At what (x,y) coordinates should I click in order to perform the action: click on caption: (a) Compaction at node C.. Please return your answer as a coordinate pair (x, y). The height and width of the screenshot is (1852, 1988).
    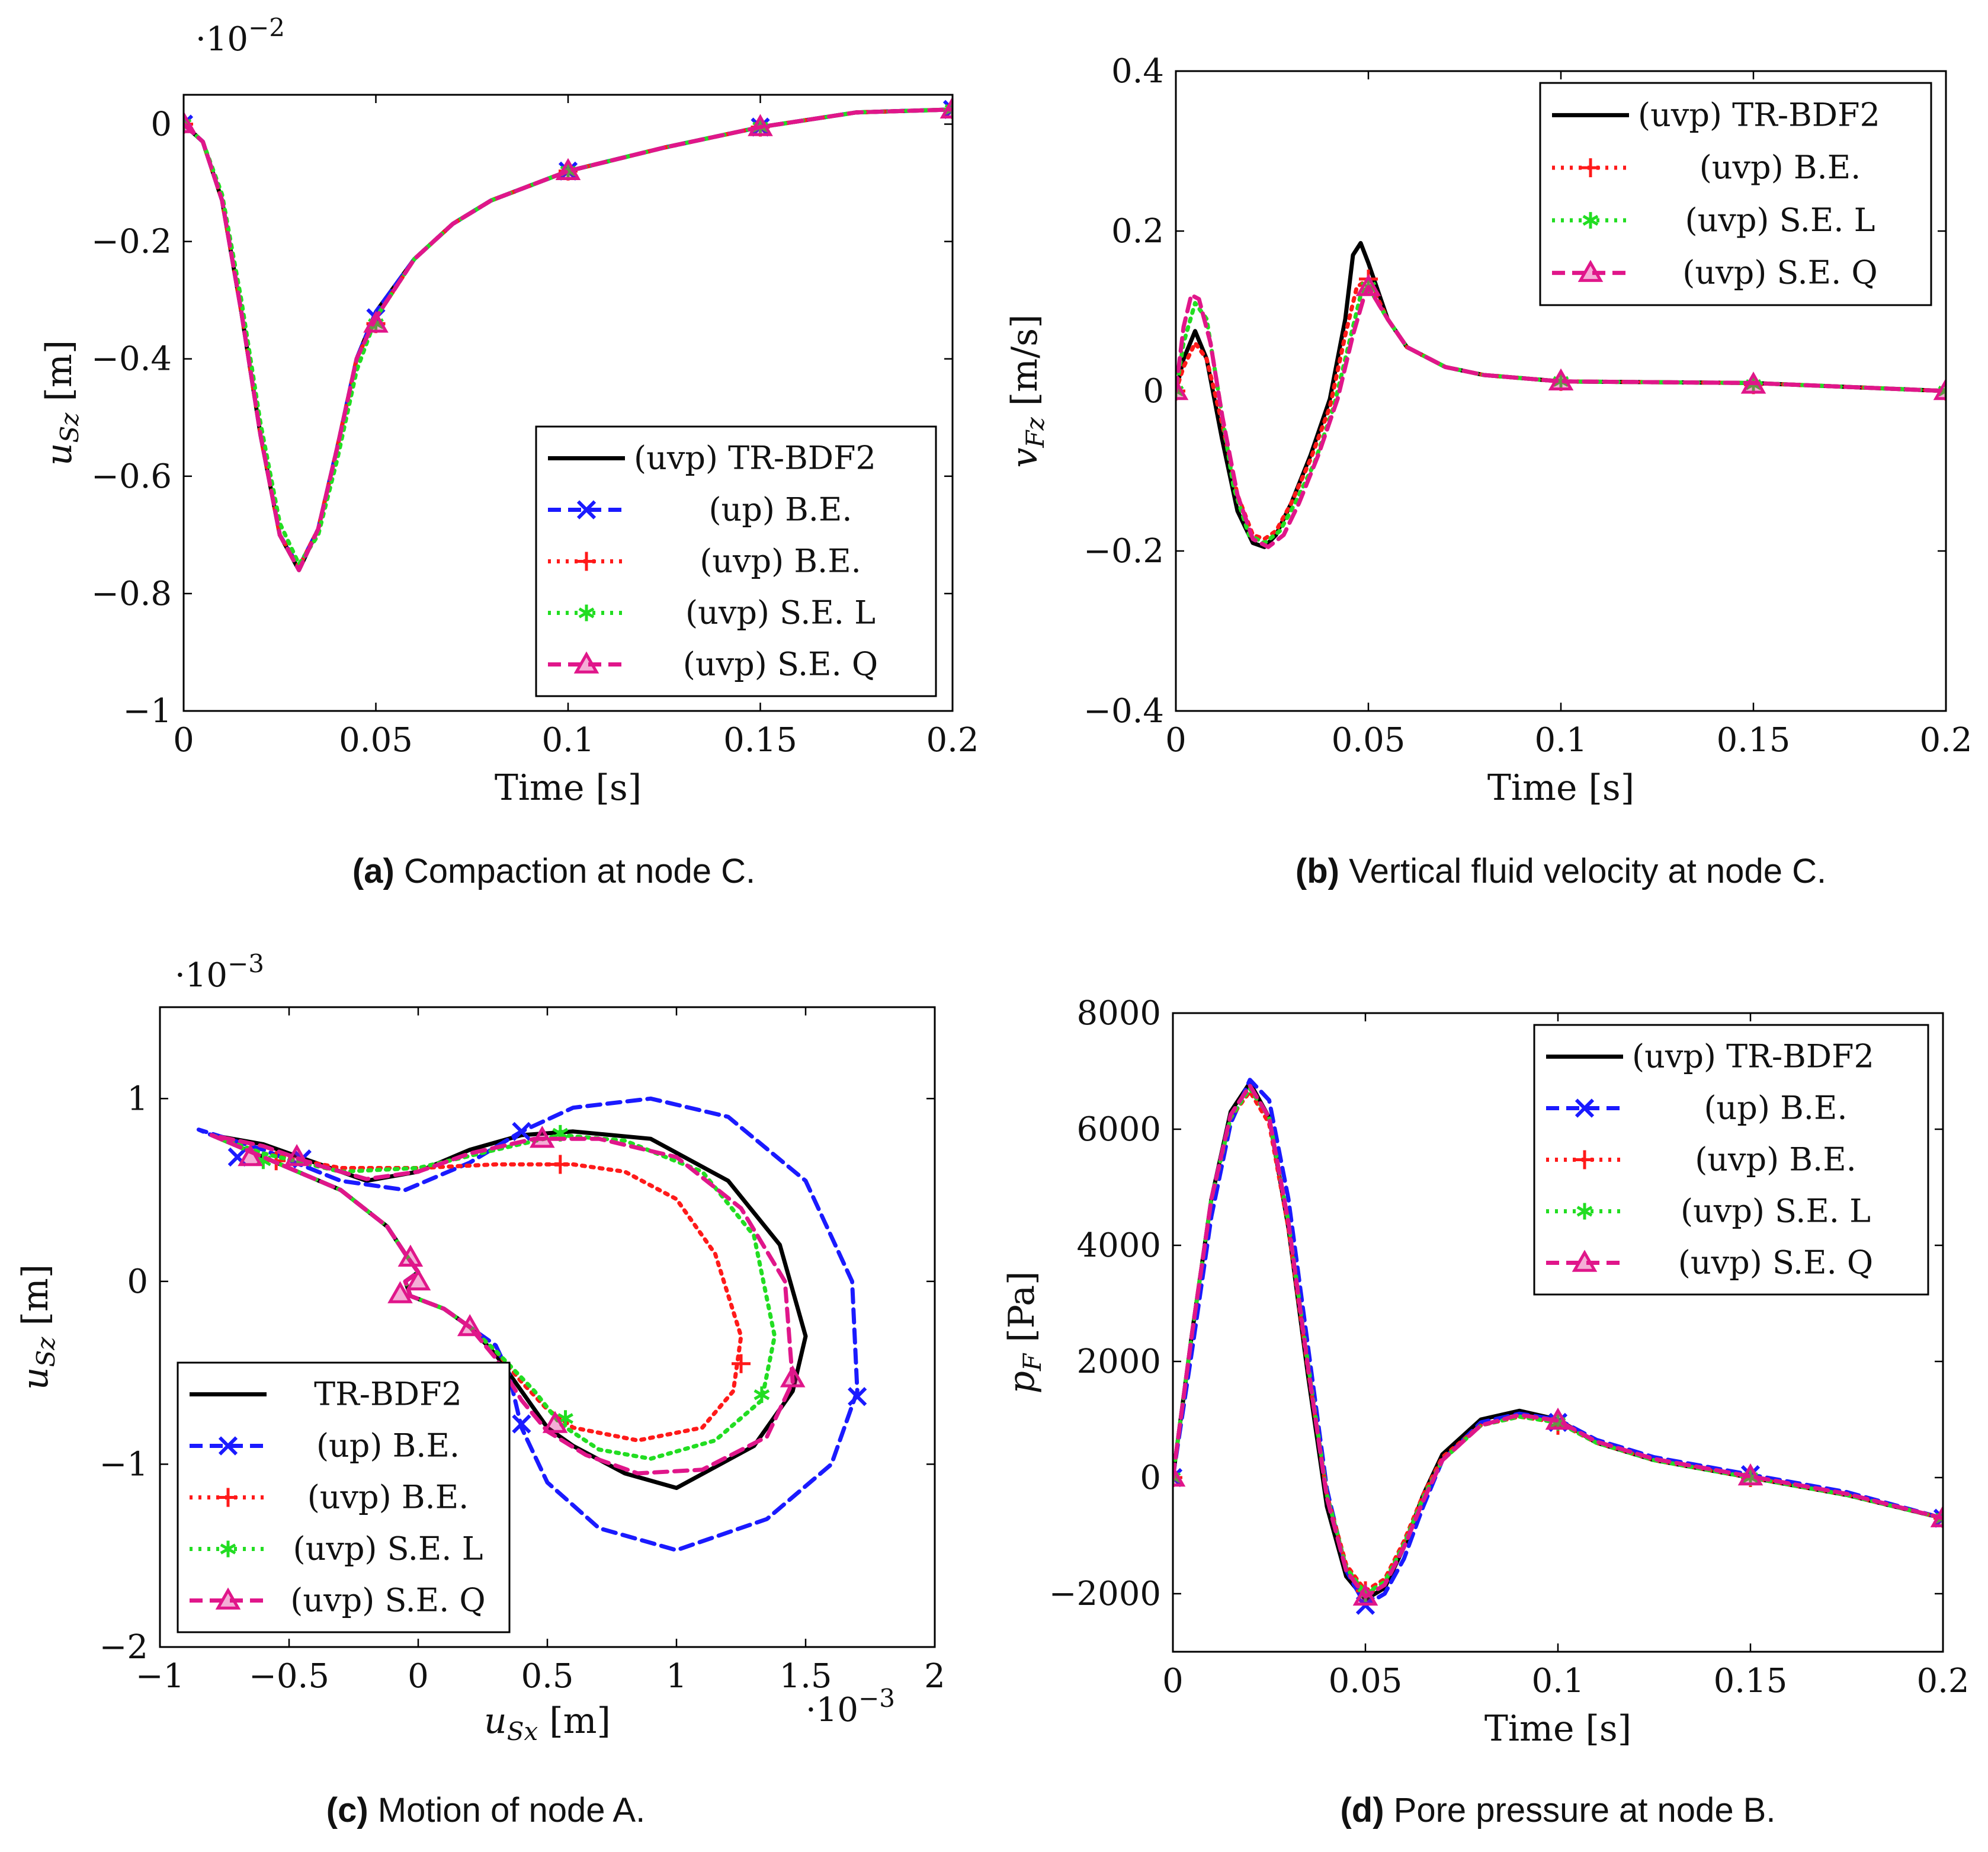
    Looking at the image, I should click on (553, 871).